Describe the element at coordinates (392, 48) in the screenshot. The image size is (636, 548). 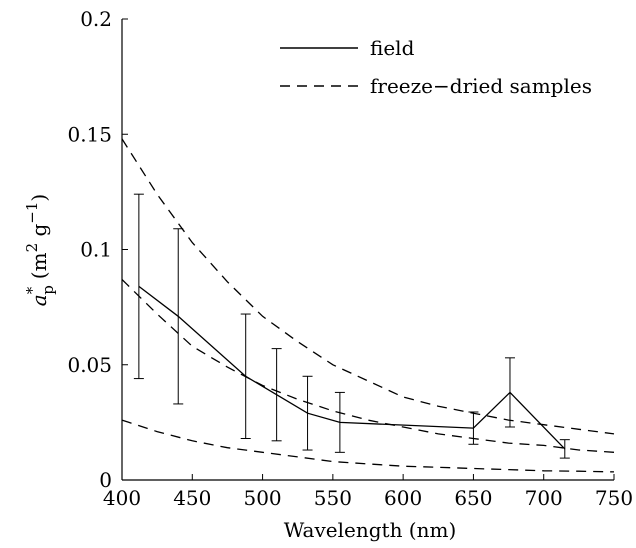
I see `legend-label-field: field` at that location.